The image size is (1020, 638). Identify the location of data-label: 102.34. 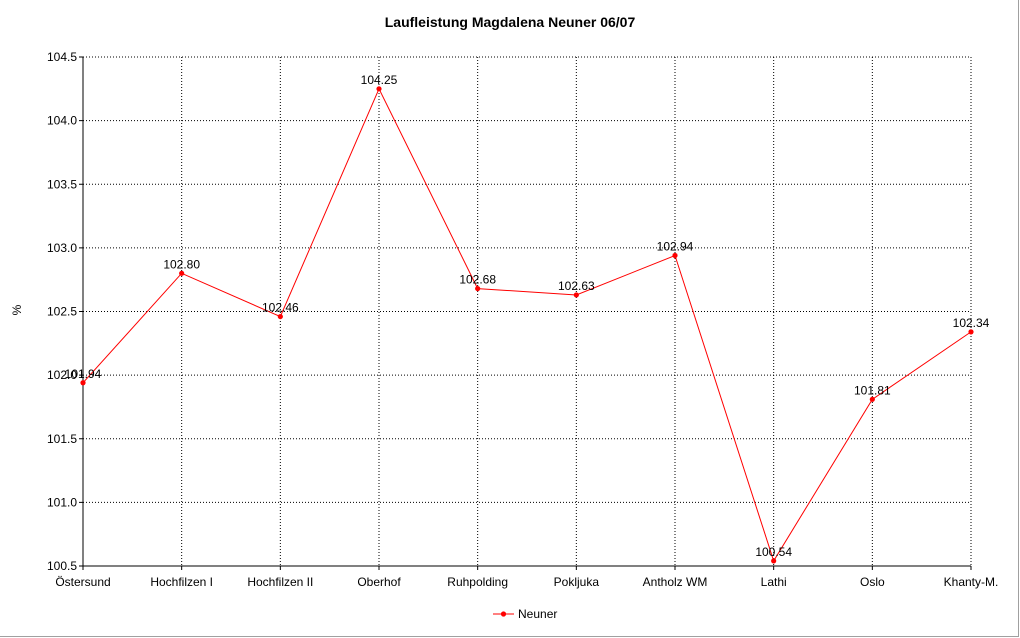
(971, 323).